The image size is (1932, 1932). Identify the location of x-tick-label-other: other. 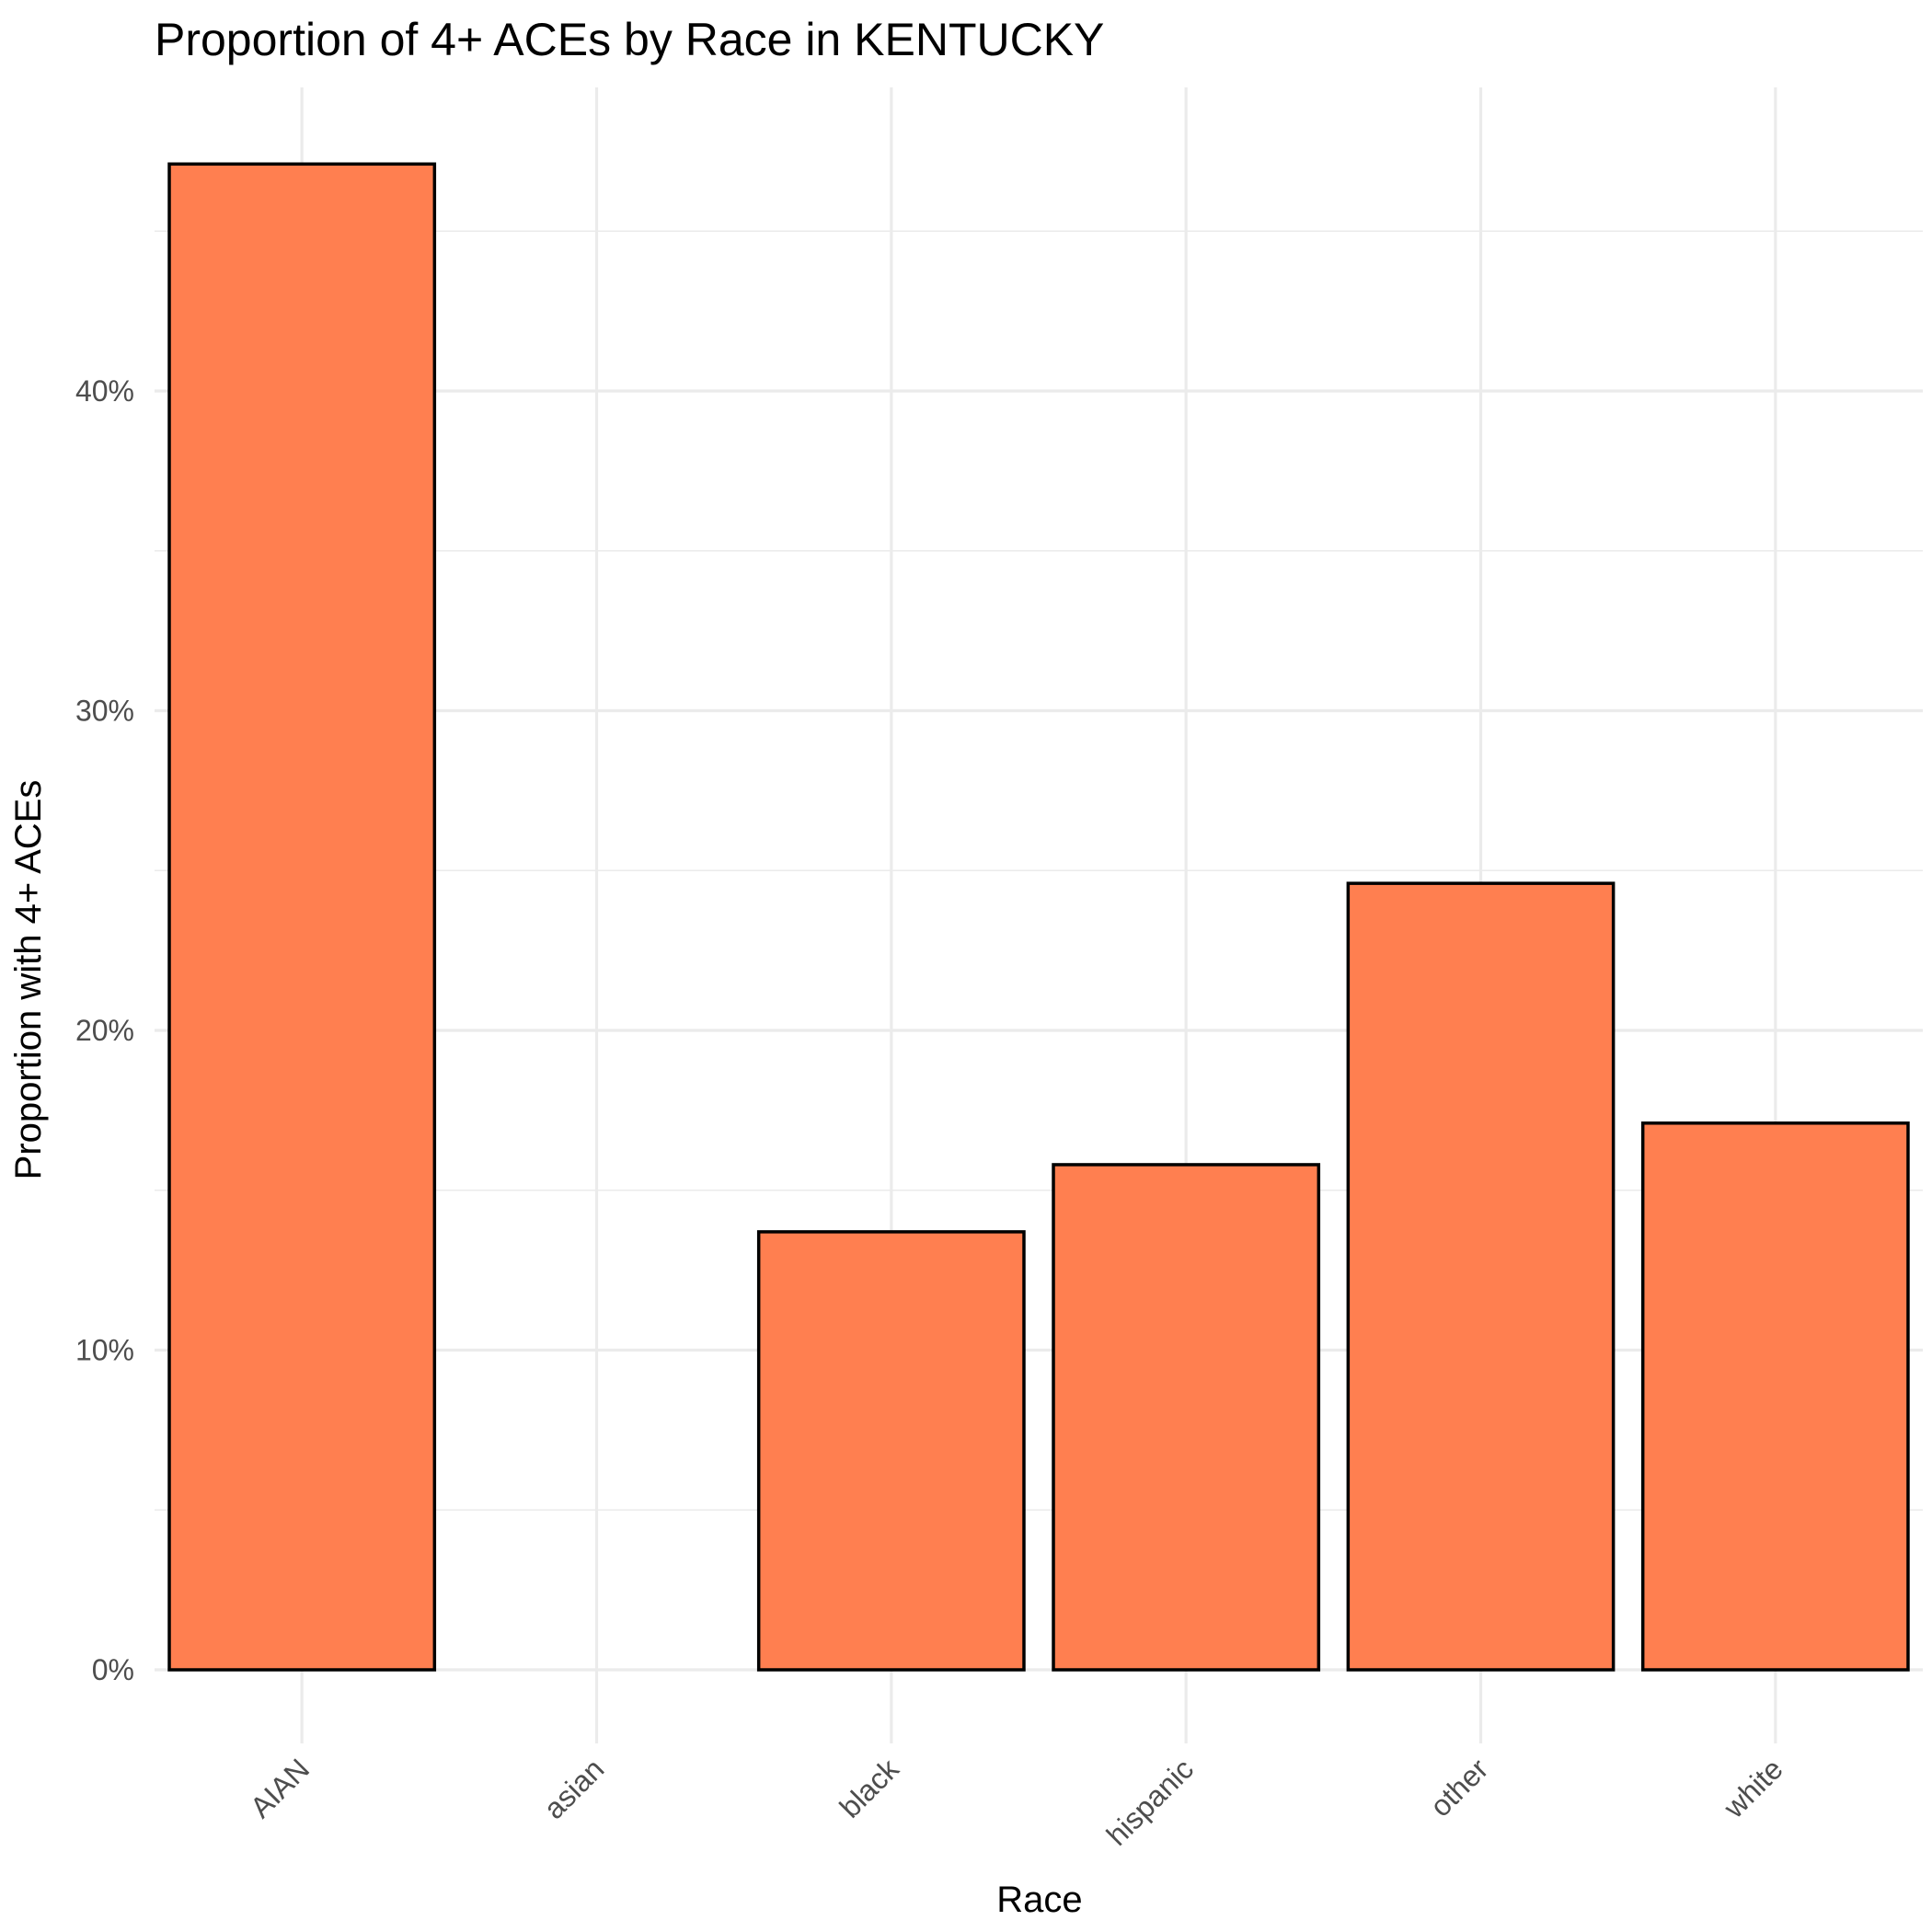
(1458, 1787).